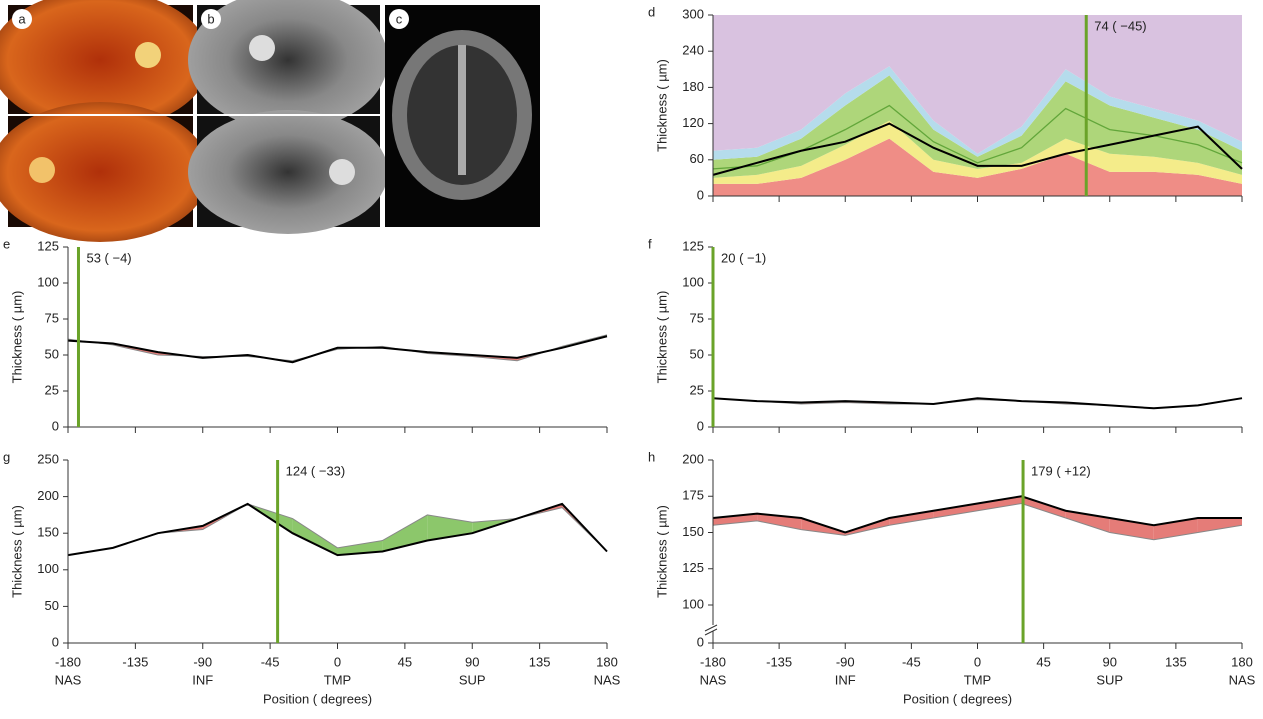 This screenshot has width=1263, height=719. Describe the element at coordinates (945, 334) in the screenshot. I see `panel-2: 0 25 50 75 100 125 Thickness ( µm) f 20 ( −1)` at that location.